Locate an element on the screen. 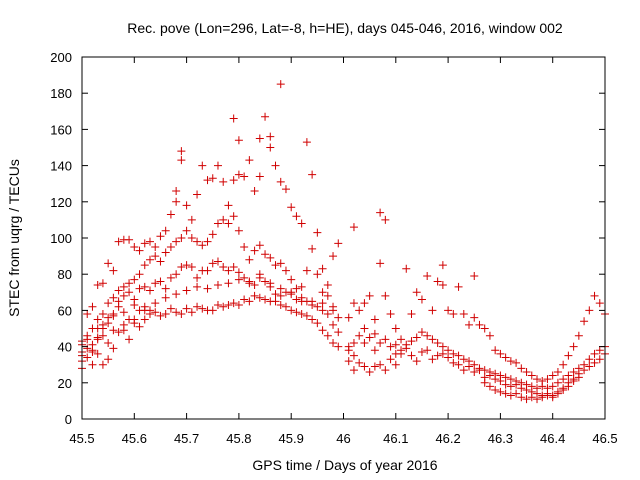  y-tick-label: 40 is located at coordinates (65, 347).